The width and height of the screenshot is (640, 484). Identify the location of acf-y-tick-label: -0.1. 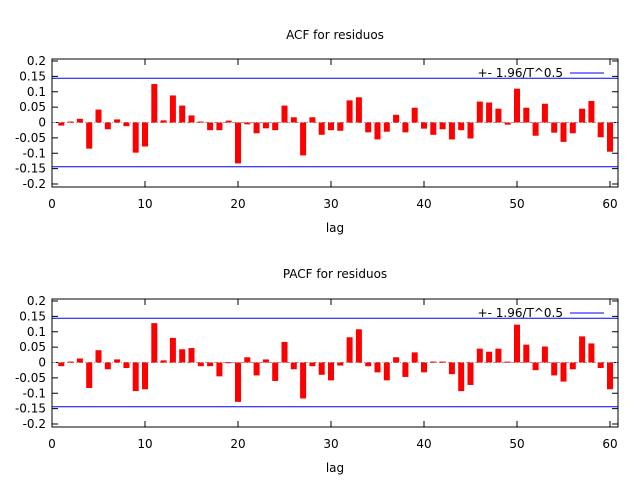
(34, 153).